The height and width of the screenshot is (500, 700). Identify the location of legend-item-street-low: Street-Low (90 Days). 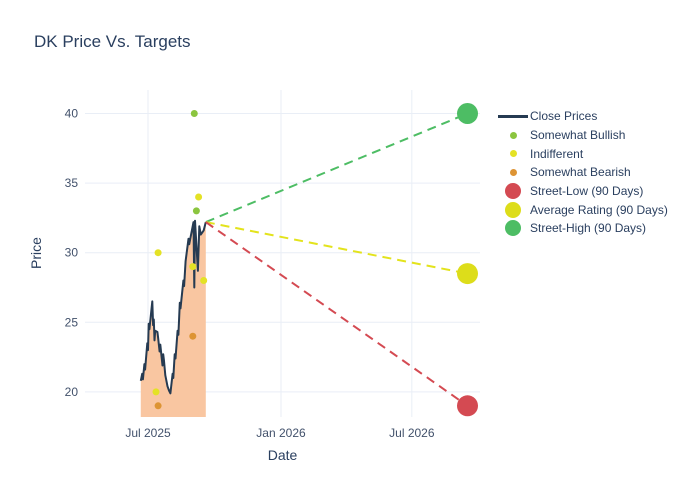
(582, 191).